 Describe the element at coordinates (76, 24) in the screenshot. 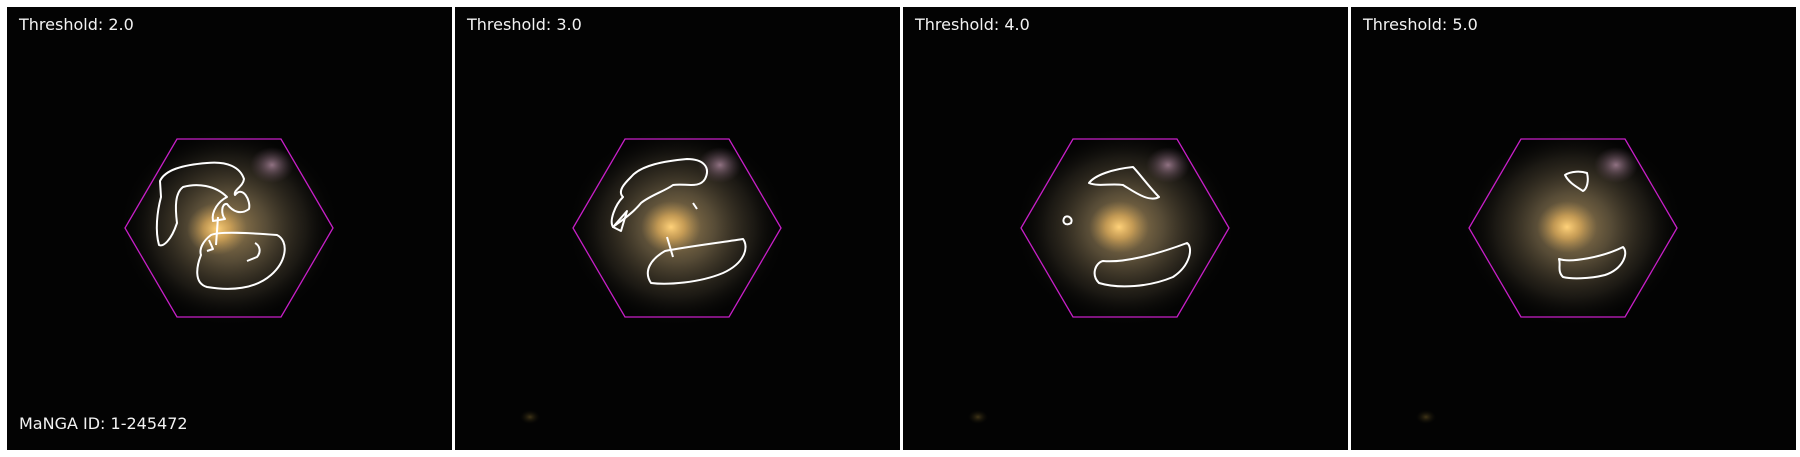

I see `threshold-label: Threshold: 2.0` at that location.